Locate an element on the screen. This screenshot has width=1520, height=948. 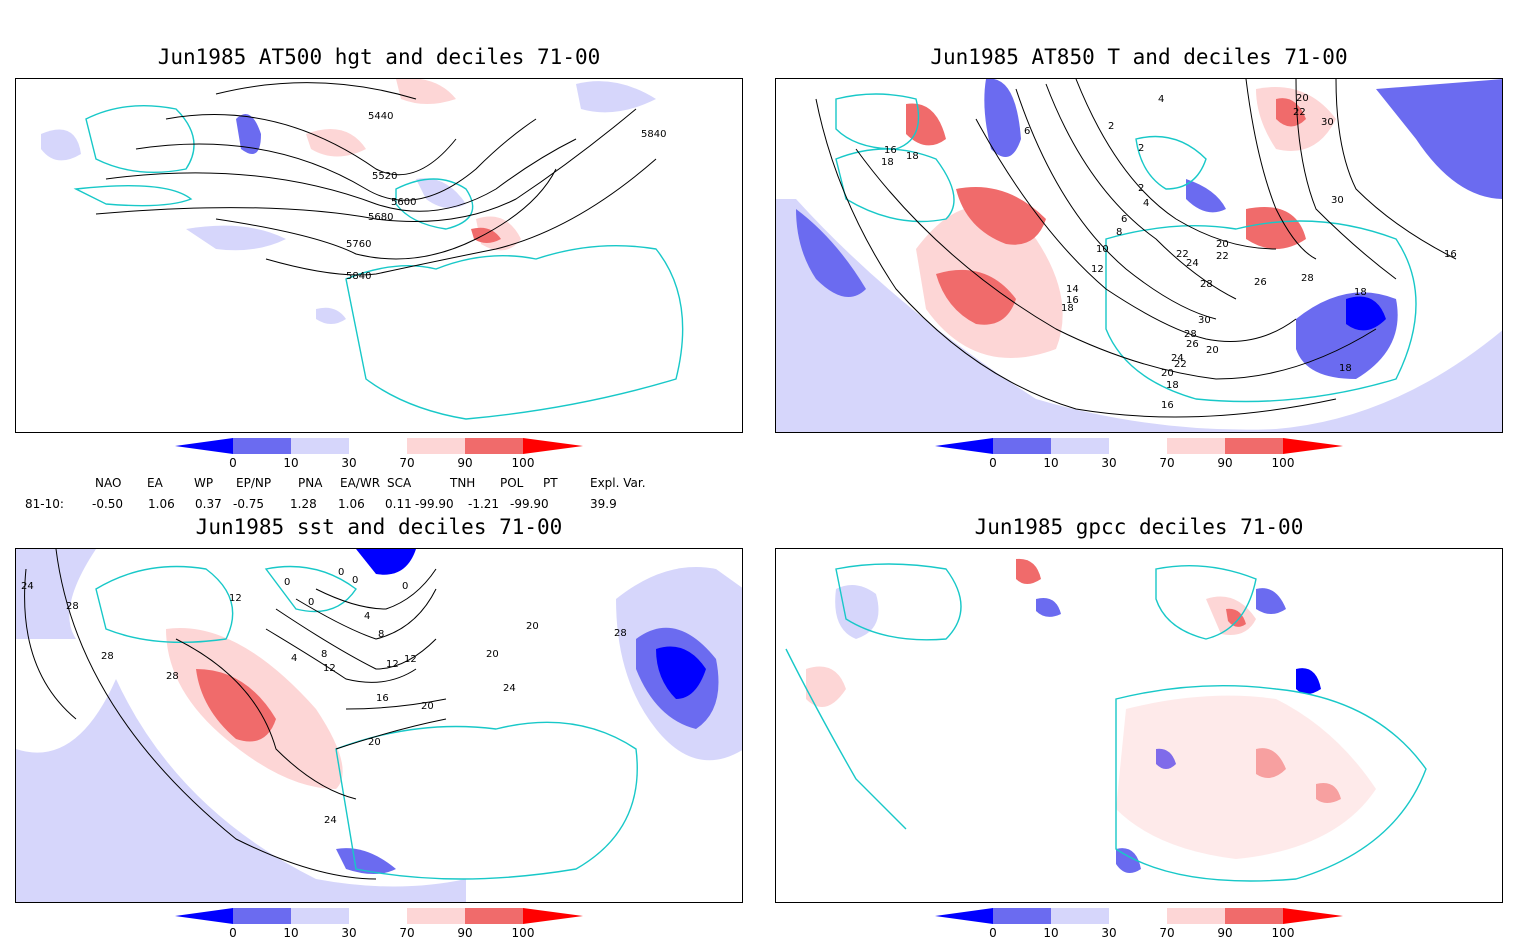
map-gpcc is located at coordinates (1106, 720).